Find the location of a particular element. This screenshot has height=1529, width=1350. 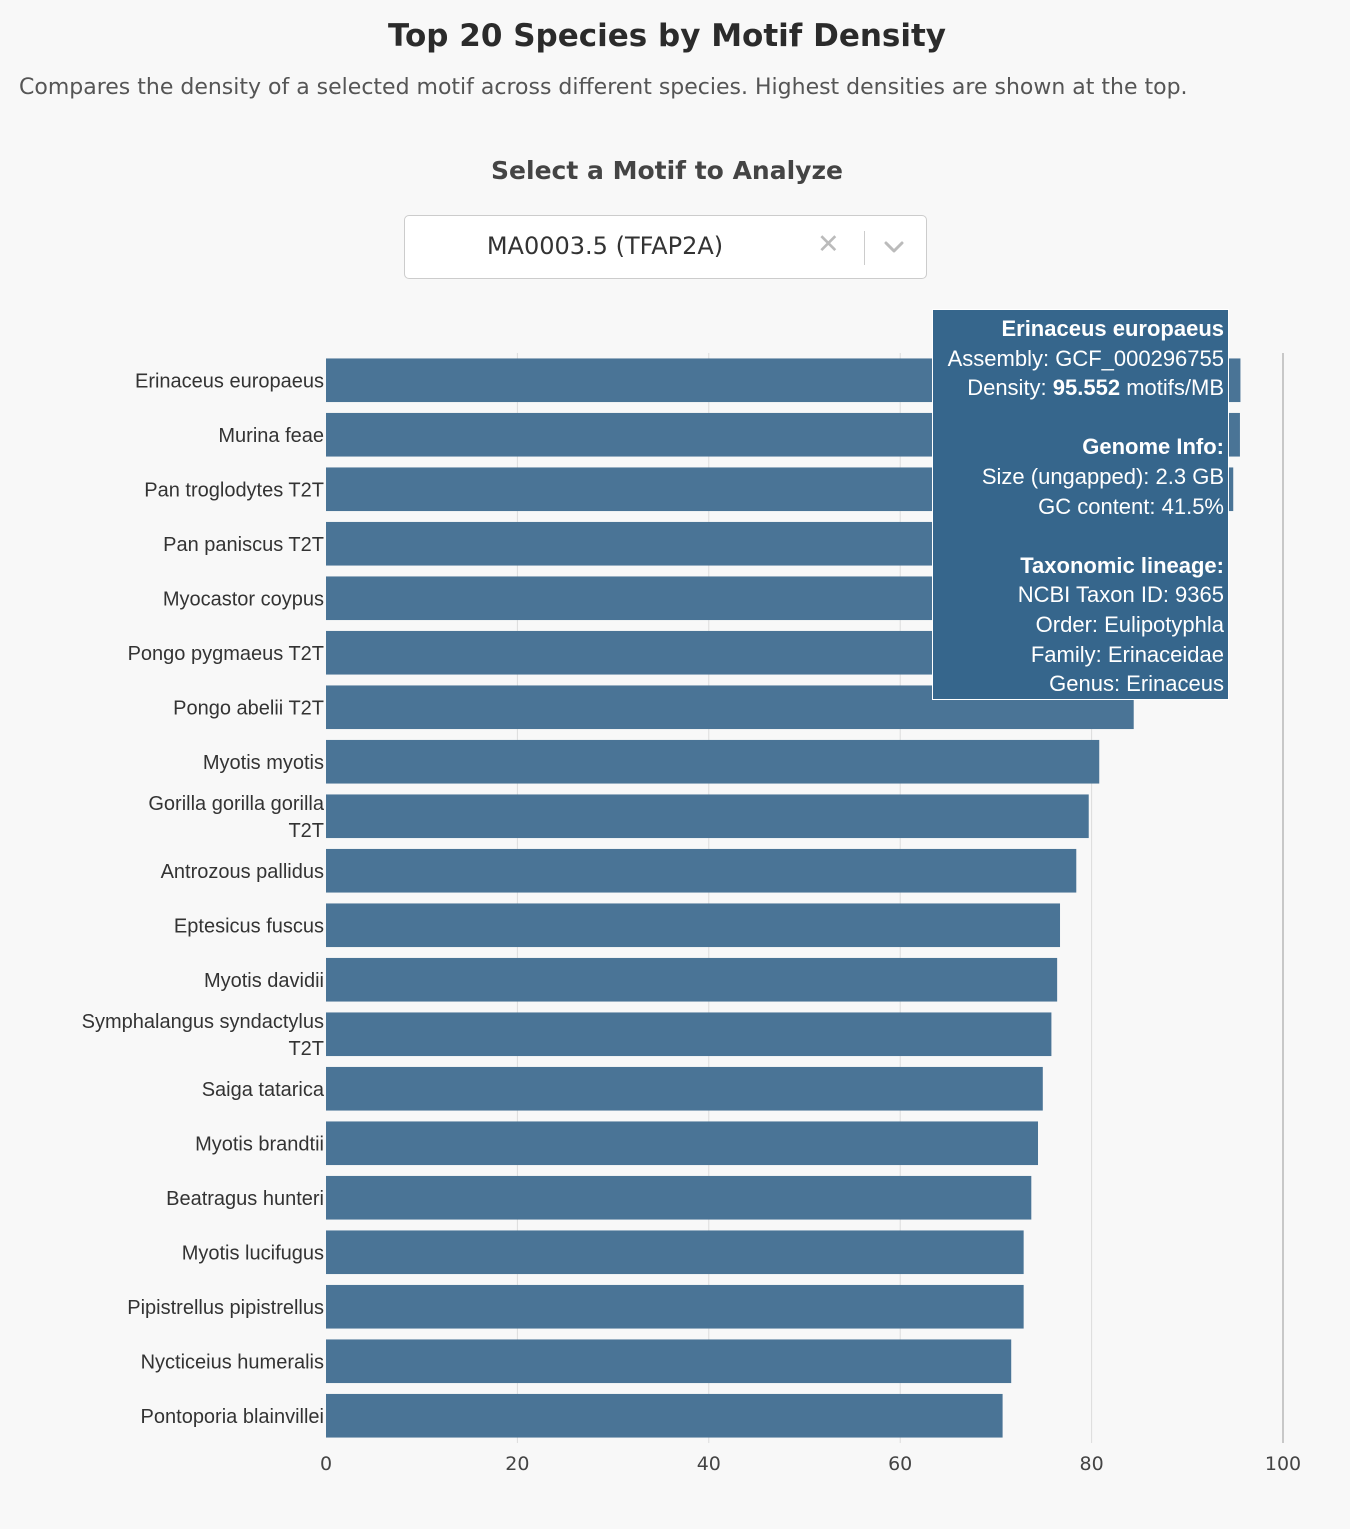

y-axis-label: Antrozous pallidus is located at coordinates (242, 872).